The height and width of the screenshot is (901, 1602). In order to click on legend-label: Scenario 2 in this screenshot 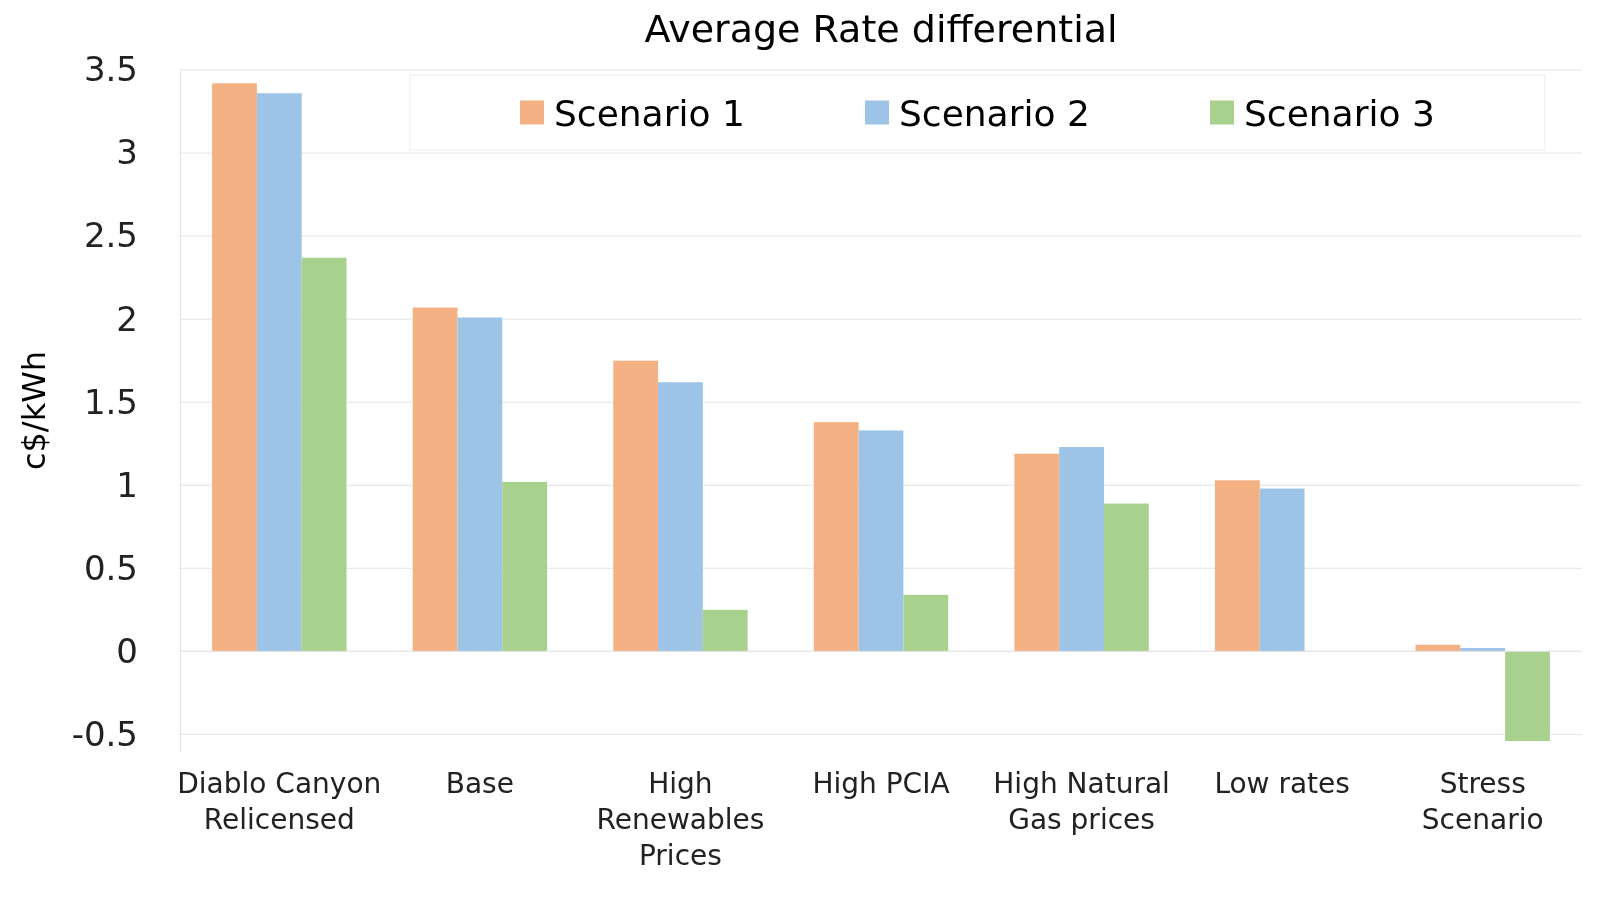, I will do `click(994, 113)`.